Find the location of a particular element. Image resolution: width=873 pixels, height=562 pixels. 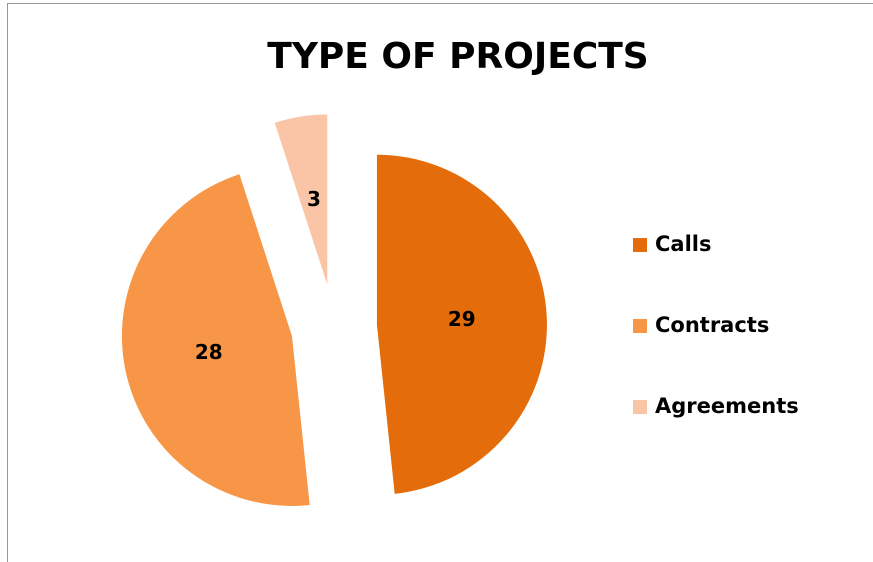

data-label: 3 is located at coordinates (314, 199).